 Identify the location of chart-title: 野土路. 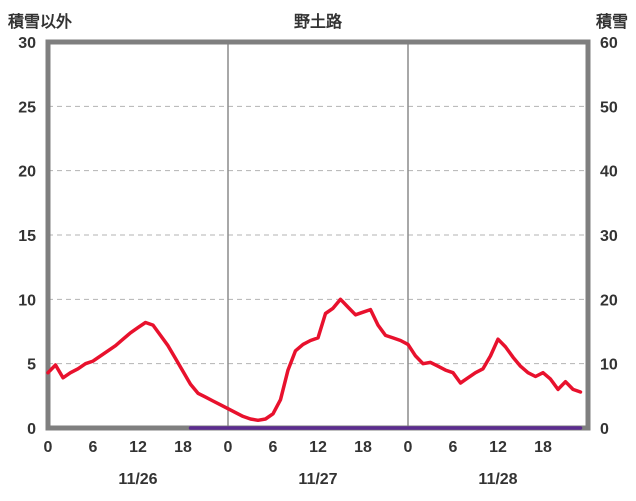
(318, 22).